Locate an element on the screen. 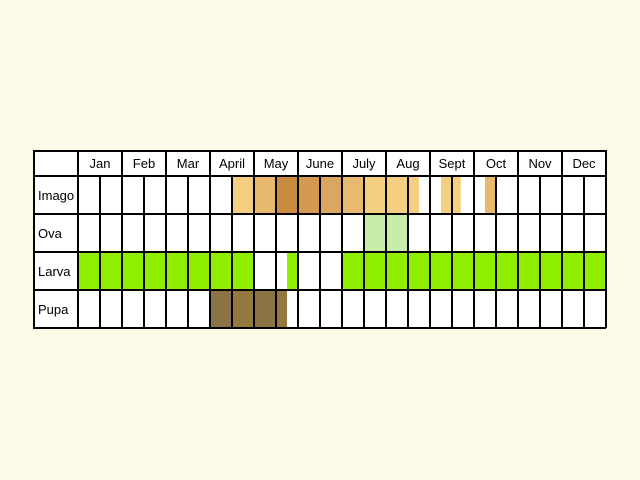 The width and height of the screenshot is (640, 480). imago-label: Imago is located at coordinates (56, 195).